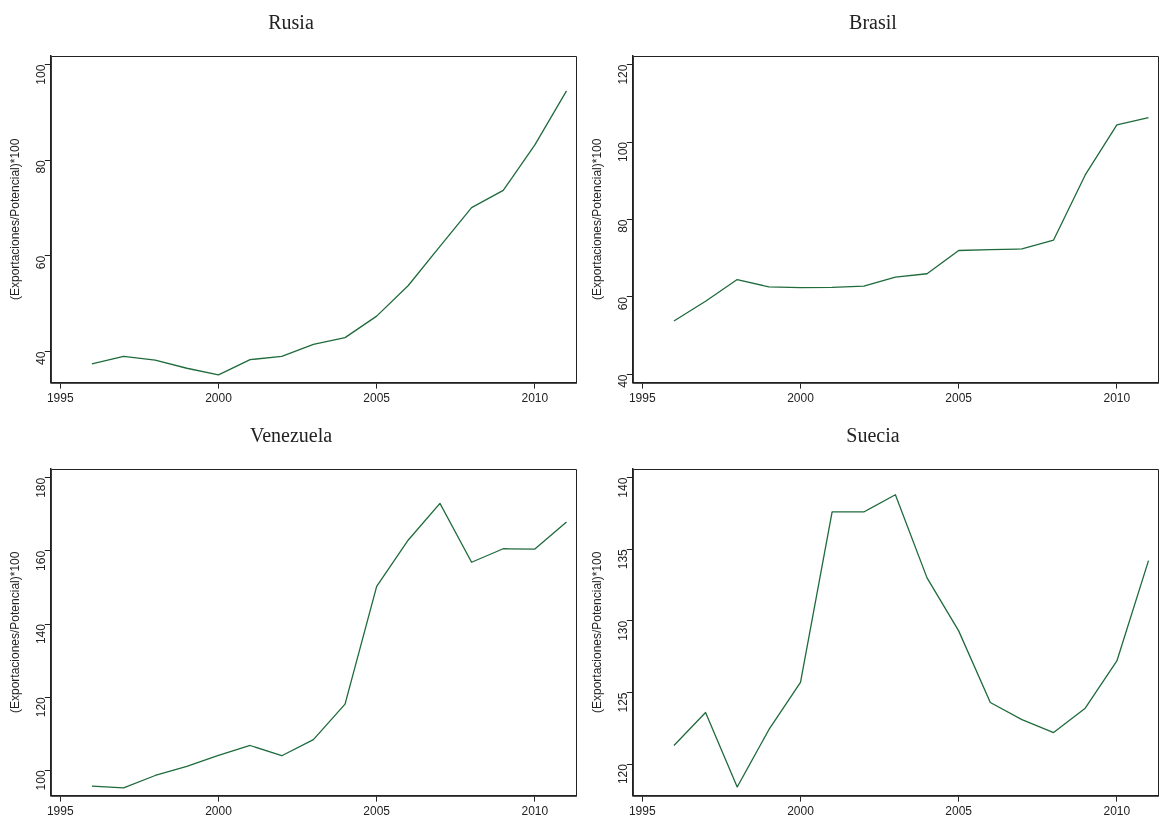 This screenshot has width=1164, height=826. Describe the element at coordinates (873, 435) in the screenshot. I see `chart-title: Suecia` at that location.